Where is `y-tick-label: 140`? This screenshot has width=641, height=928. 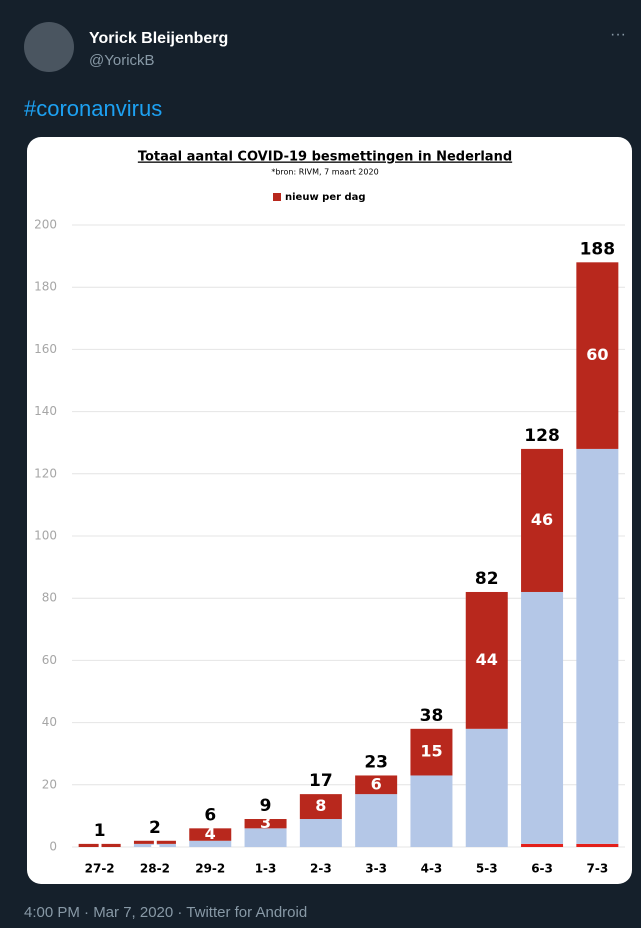 y-tick-label: 140 is located at coordinates (45, 411).